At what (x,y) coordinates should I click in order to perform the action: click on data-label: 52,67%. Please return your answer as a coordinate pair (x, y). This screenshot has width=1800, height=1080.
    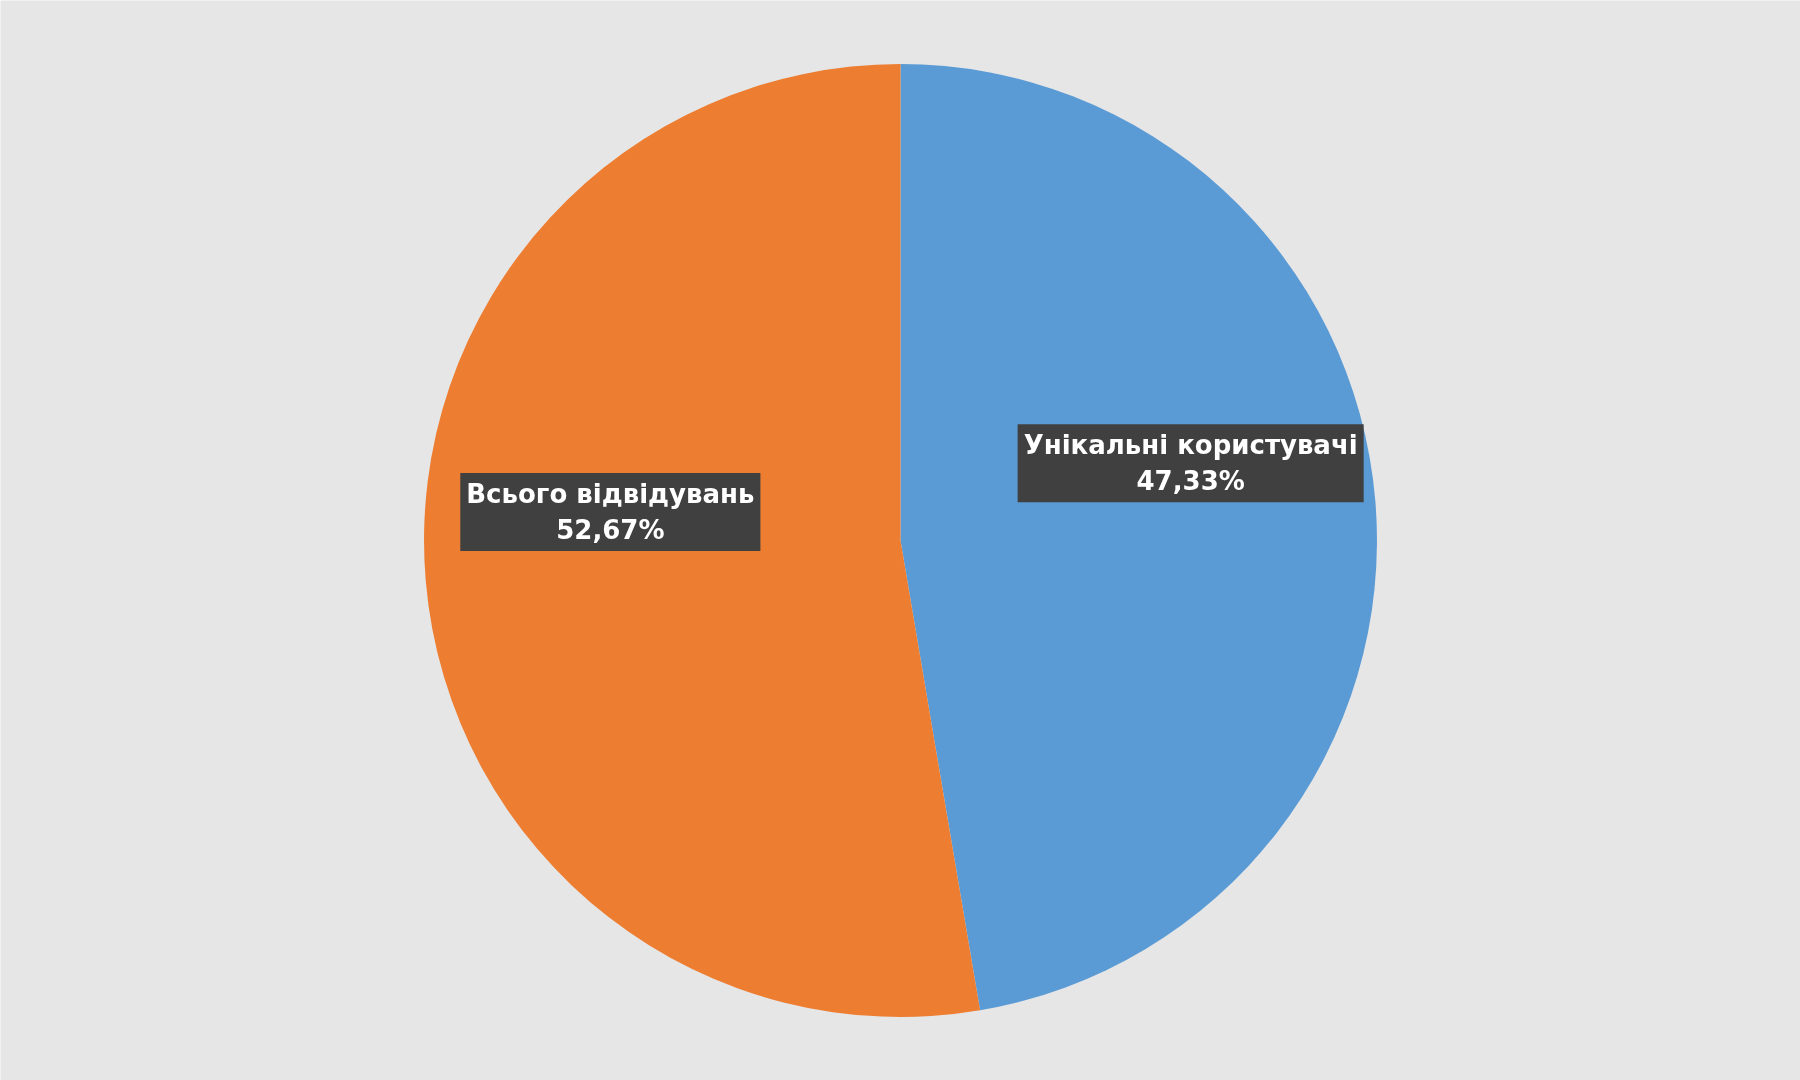
    Looking at the image, I should click on (610, 529).